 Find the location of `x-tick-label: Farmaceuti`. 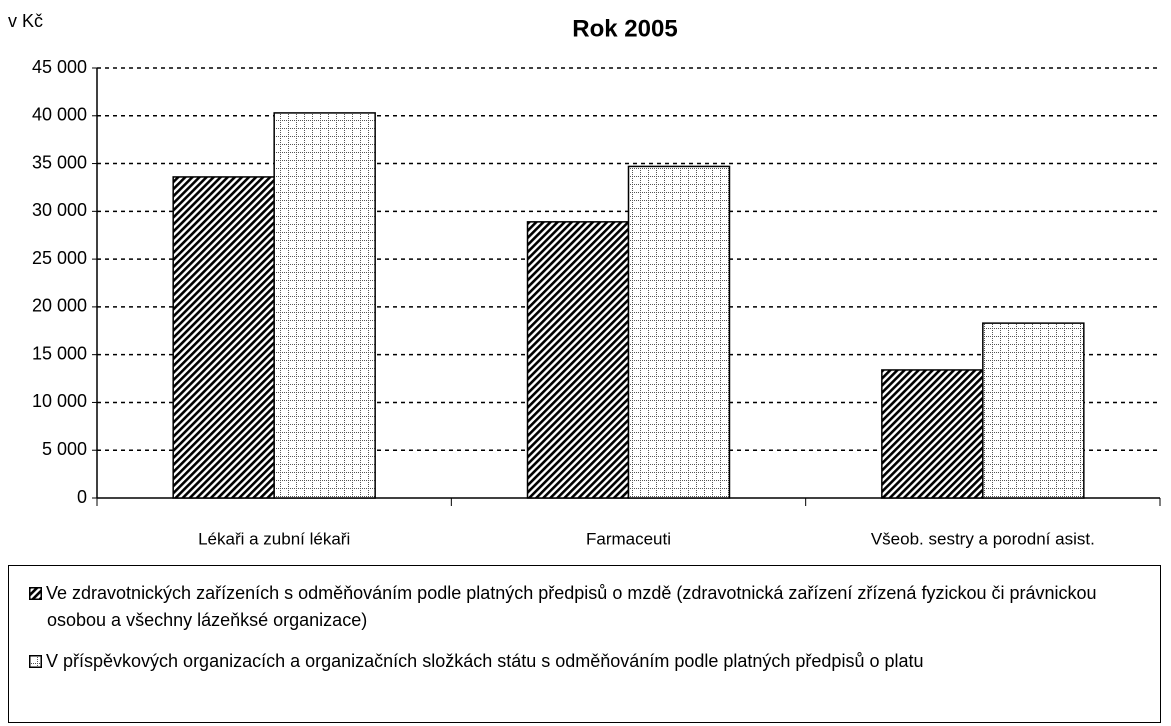

x-tick-label: Farmaceuti is located at coordinates (628, 538).